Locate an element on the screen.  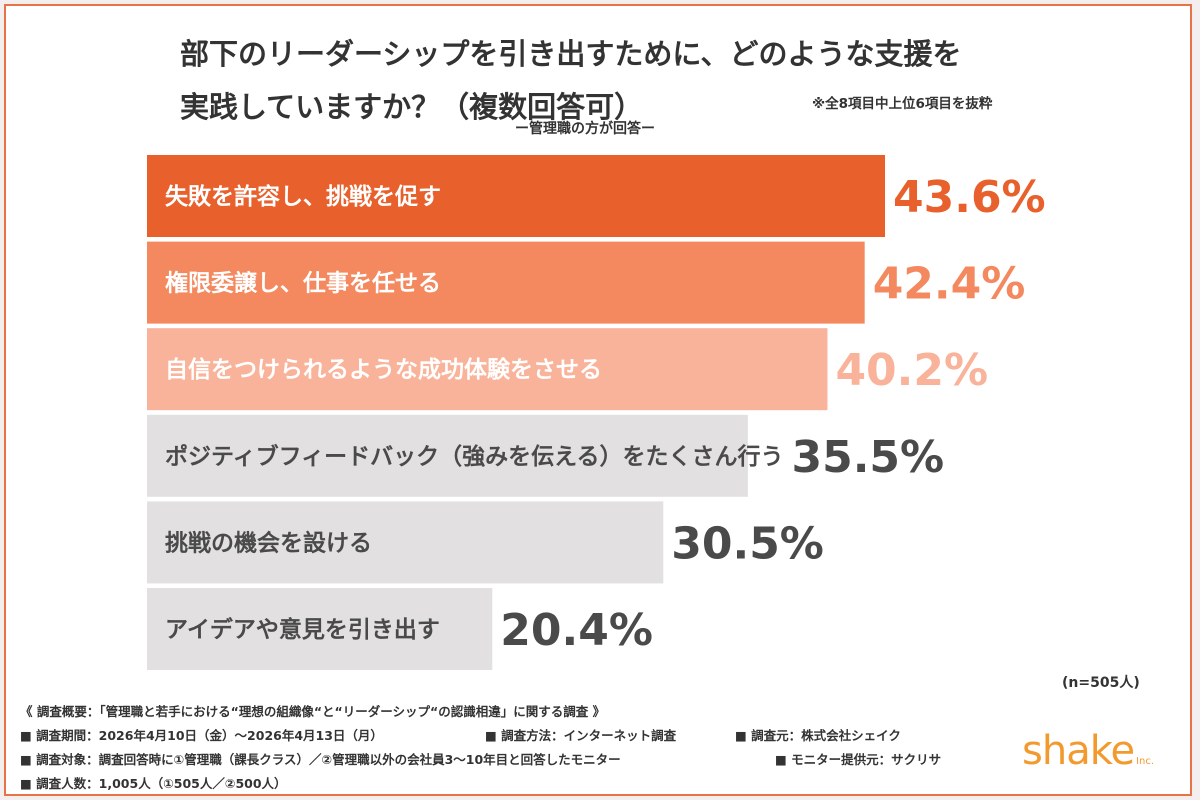
title-line-1: 部下のリーダーシップを引き出すために、どのような支援を is located at coordinates (571, 54).